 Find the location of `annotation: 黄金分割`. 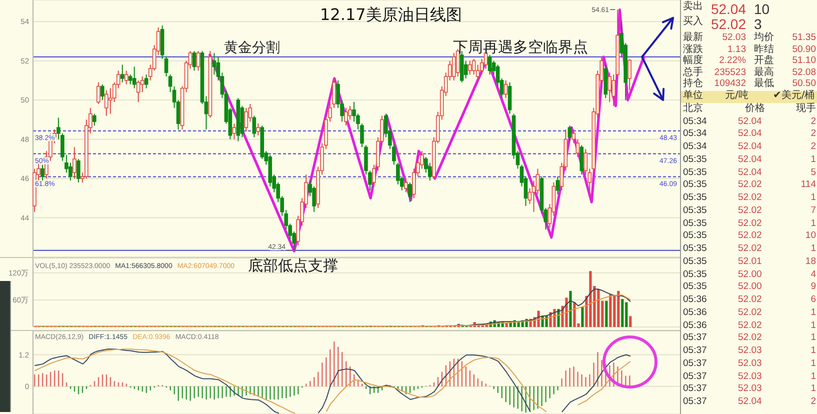

annotation: 黄金分割 is located at coordinates (252, 48).